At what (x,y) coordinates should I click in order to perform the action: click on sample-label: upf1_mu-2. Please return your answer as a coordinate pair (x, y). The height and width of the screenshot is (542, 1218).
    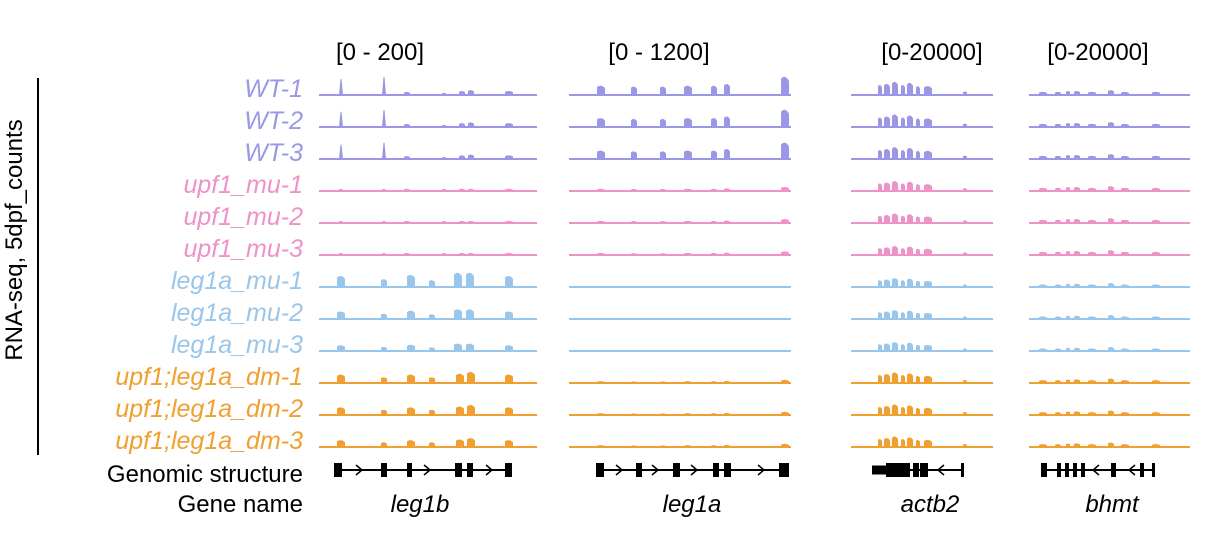
    Looking at the image, I should click on (243, 217).